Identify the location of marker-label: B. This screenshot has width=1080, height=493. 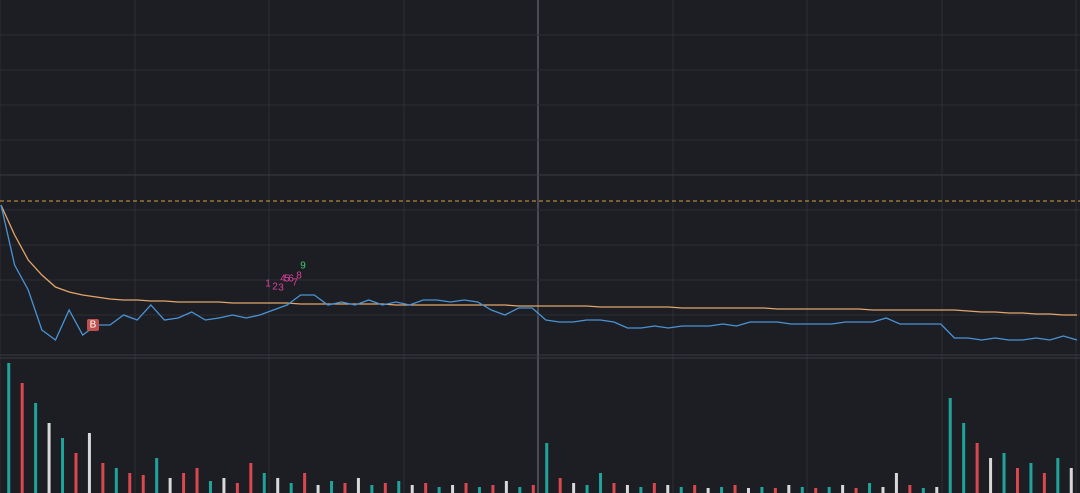
(93, 325).